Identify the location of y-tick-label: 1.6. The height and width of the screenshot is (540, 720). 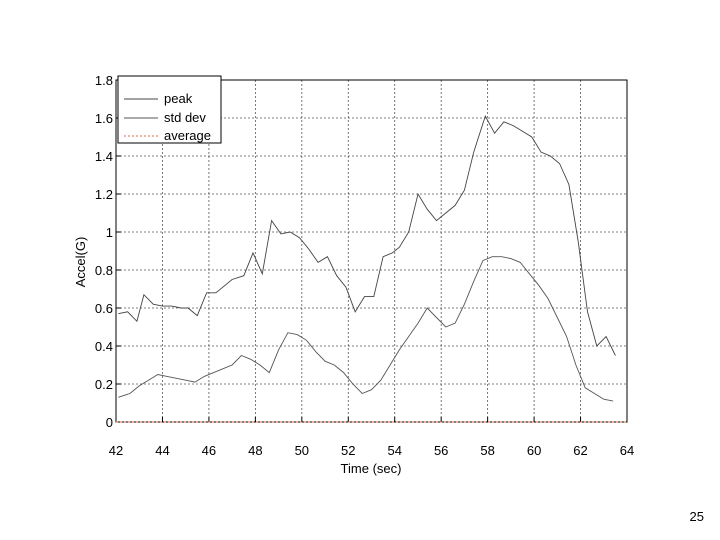
(104, 118).